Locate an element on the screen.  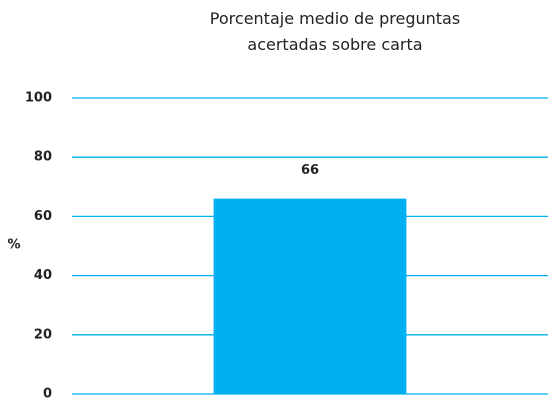
y-tick-label: 0 is located at coordinates (47, 393).